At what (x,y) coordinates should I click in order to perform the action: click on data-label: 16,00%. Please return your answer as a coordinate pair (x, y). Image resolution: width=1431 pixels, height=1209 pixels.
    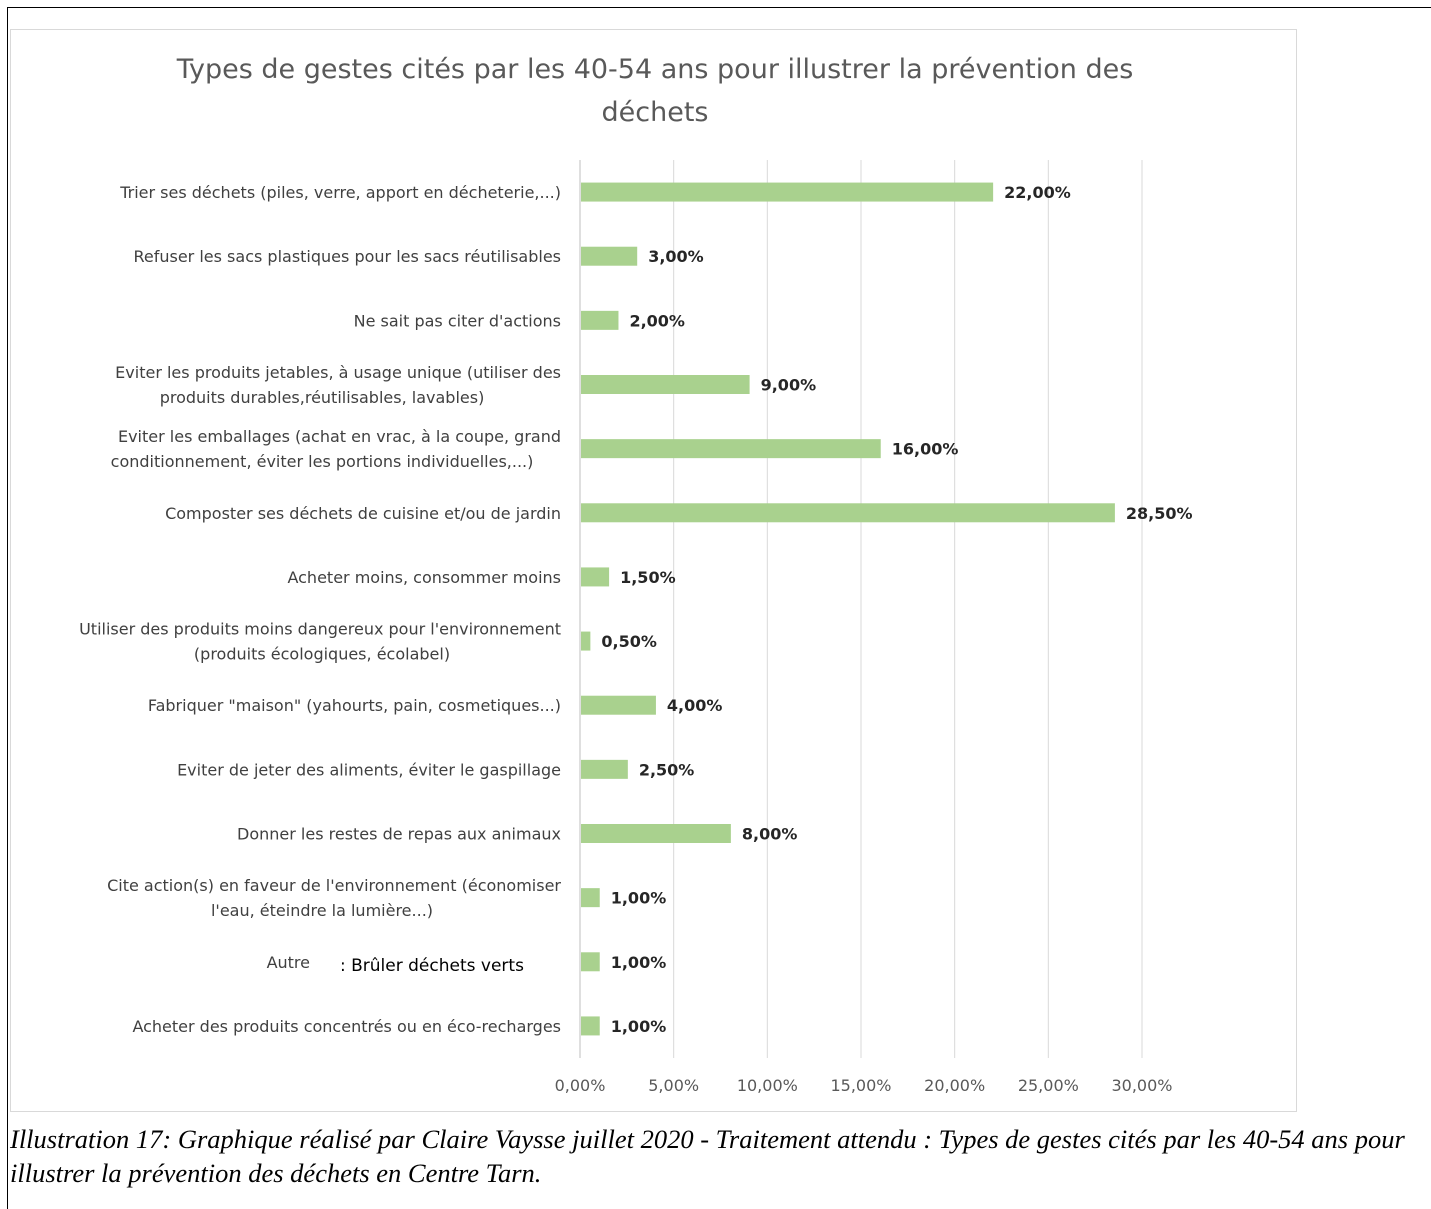
    Looking at the image, I should click on (925, 449).